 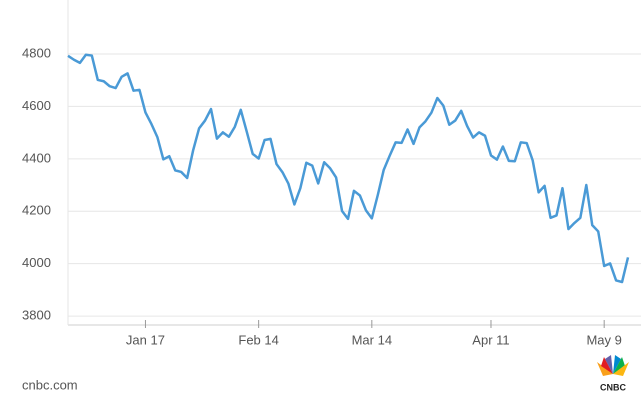 What do you see at coordinates (36, 262) in the screenshot?
I see `y-tick-label: 4000` at bounding box center [36, 262].